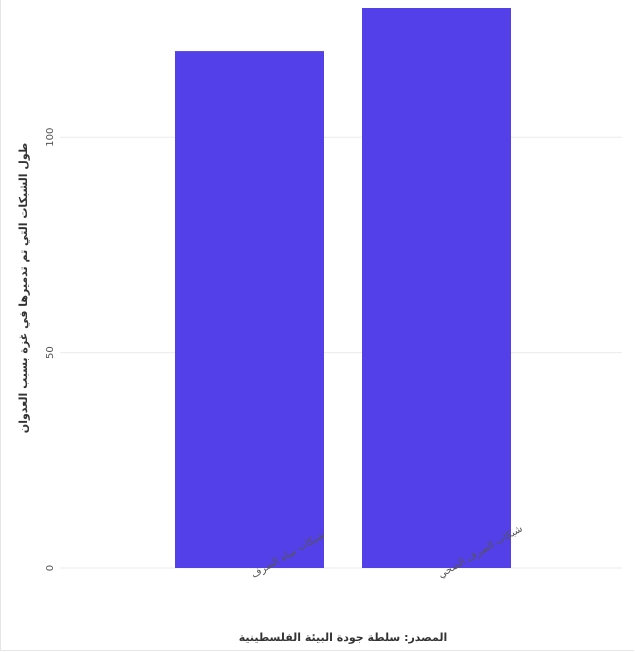  What do you see at coordinates (343, 637) in the screenshot?
I see `x-axis-title: المصدر: سلطة جودة البيئة الفلسطينية` at bounding box center [343, 637].